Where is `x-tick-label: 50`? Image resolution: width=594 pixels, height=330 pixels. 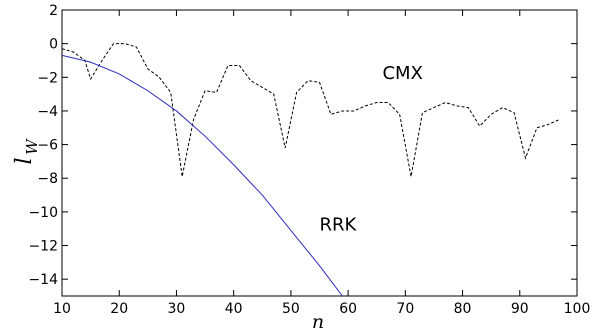
x-tick-label: 50 is located at coordinates (291, 309).